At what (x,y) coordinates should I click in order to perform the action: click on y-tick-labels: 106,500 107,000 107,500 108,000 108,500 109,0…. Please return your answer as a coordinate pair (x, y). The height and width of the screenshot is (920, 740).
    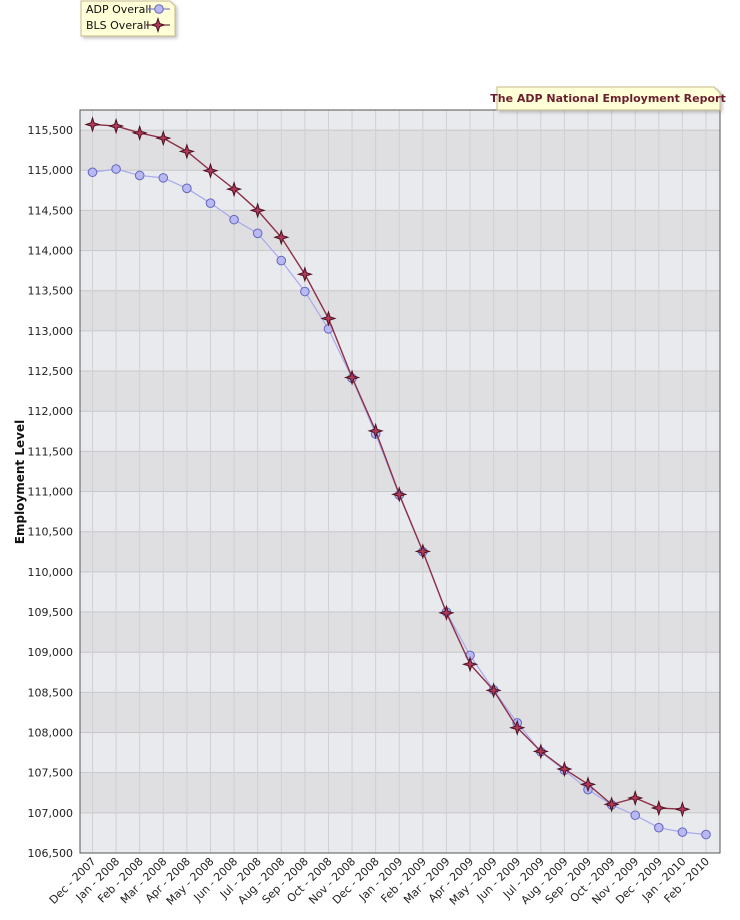
    Looking at the image, I should click on (51, 492).